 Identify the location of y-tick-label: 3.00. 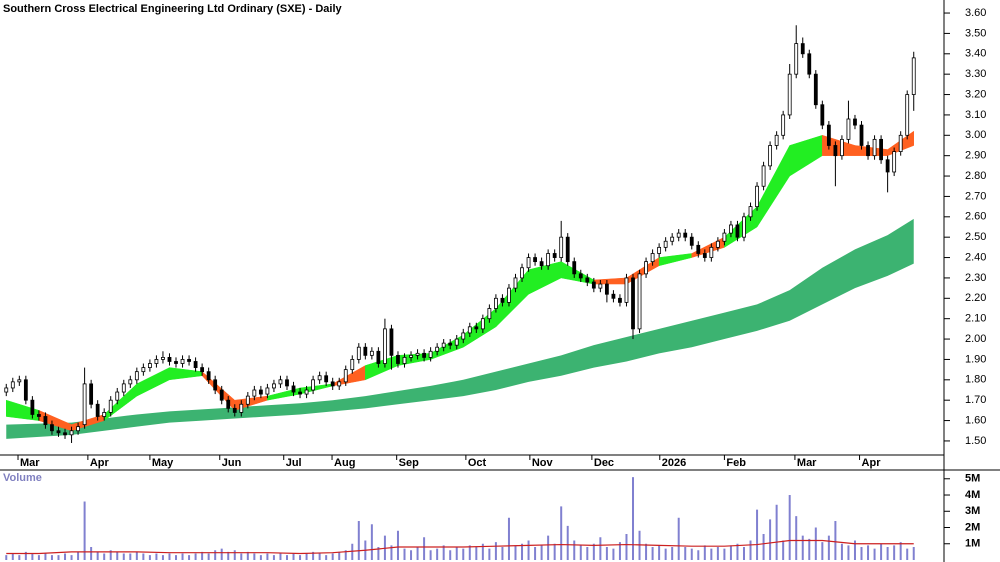
(975, 135).